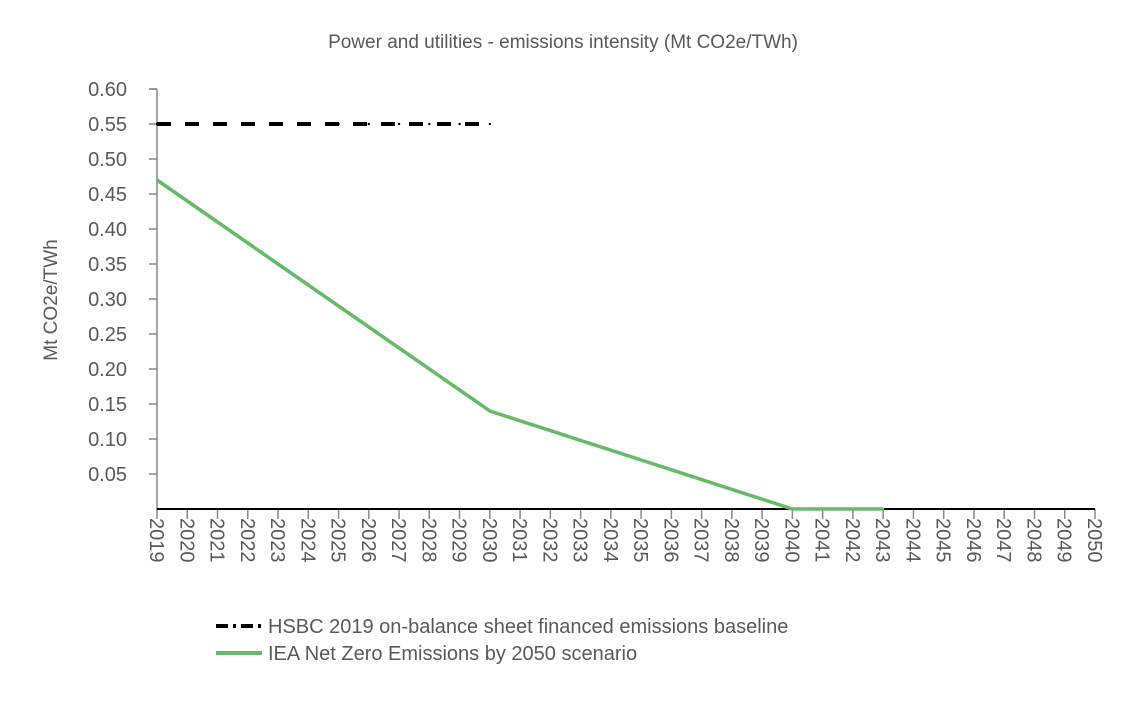 Image resolution: width=1124 pixels, height=705 pixels. Describe the element at coordinates (107, 405) in the screenshot. I see `y-tick-label: 0.15` at that location.